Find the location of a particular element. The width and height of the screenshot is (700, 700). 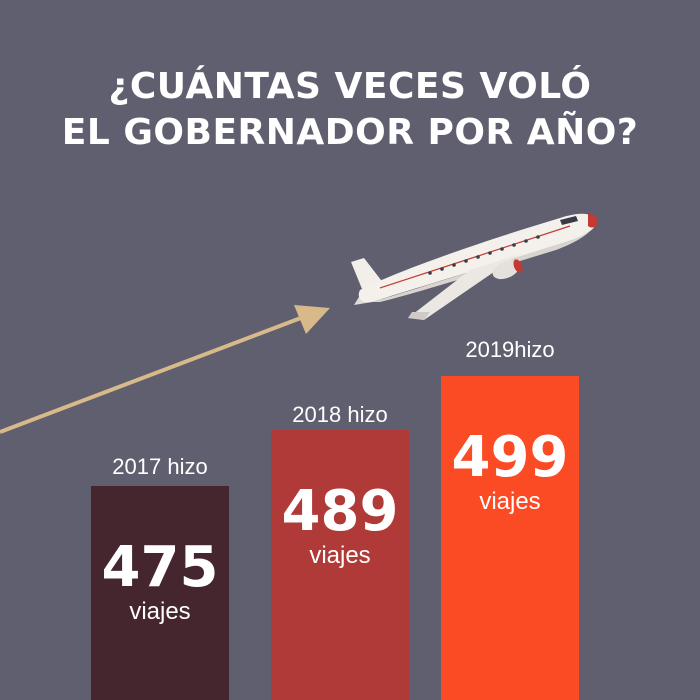

bar-value-2018: 489 is located at coordinates (340, 511).